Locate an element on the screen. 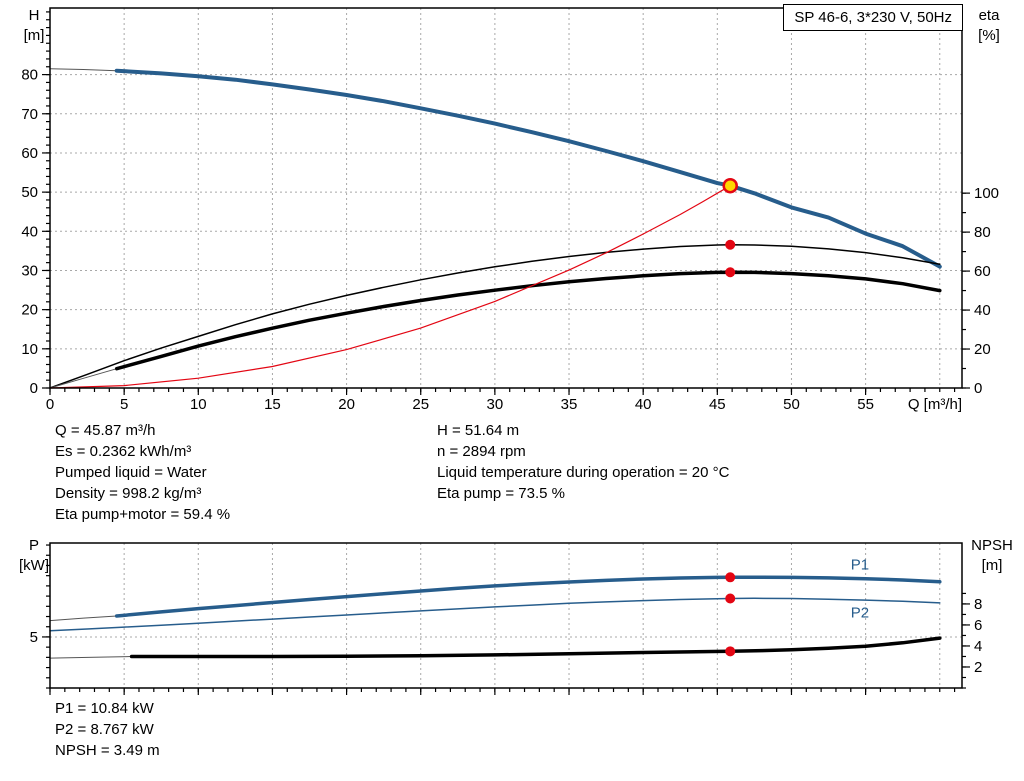  p2-marker is located at coordinates (730, 598).